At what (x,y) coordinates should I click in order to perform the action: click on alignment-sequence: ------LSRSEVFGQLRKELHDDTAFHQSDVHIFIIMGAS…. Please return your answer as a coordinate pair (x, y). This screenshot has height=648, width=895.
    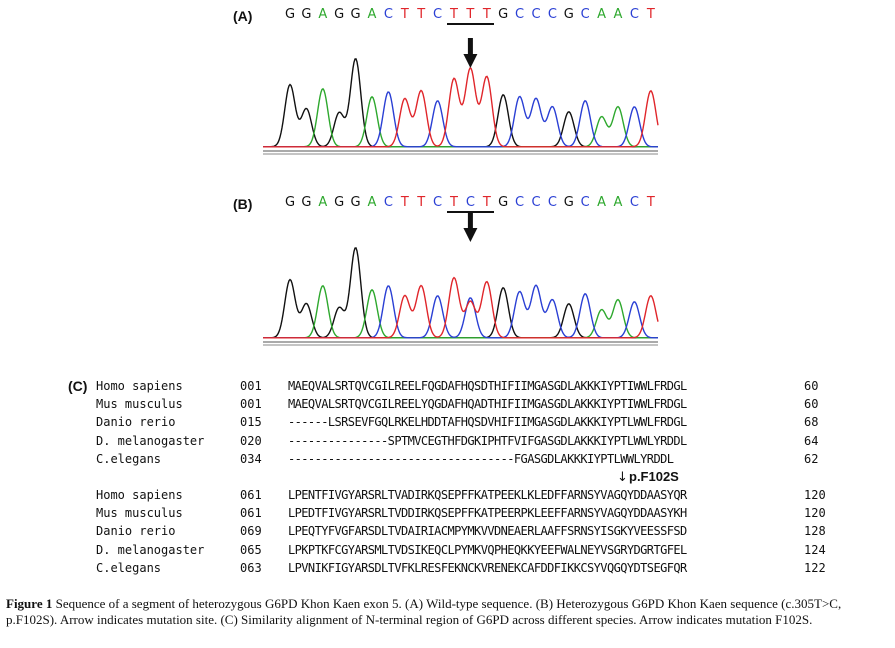
    Looking at the image, I should click on (487, 422).